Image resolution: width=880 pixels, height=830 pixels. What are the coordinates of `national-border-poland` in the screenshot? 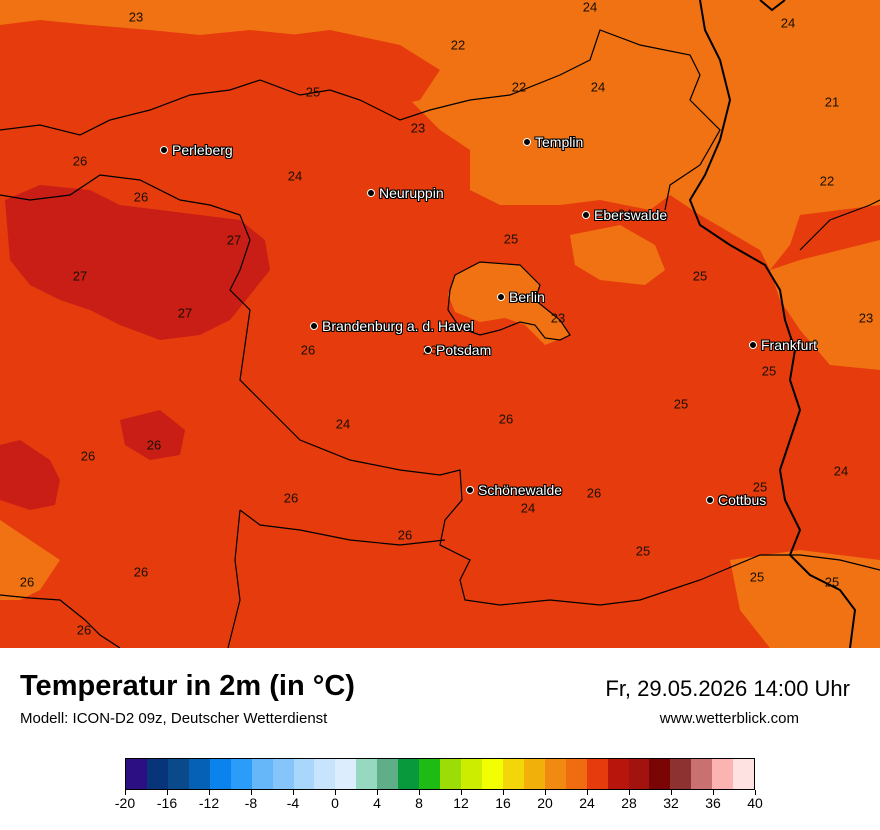 It's located at (772, 324).